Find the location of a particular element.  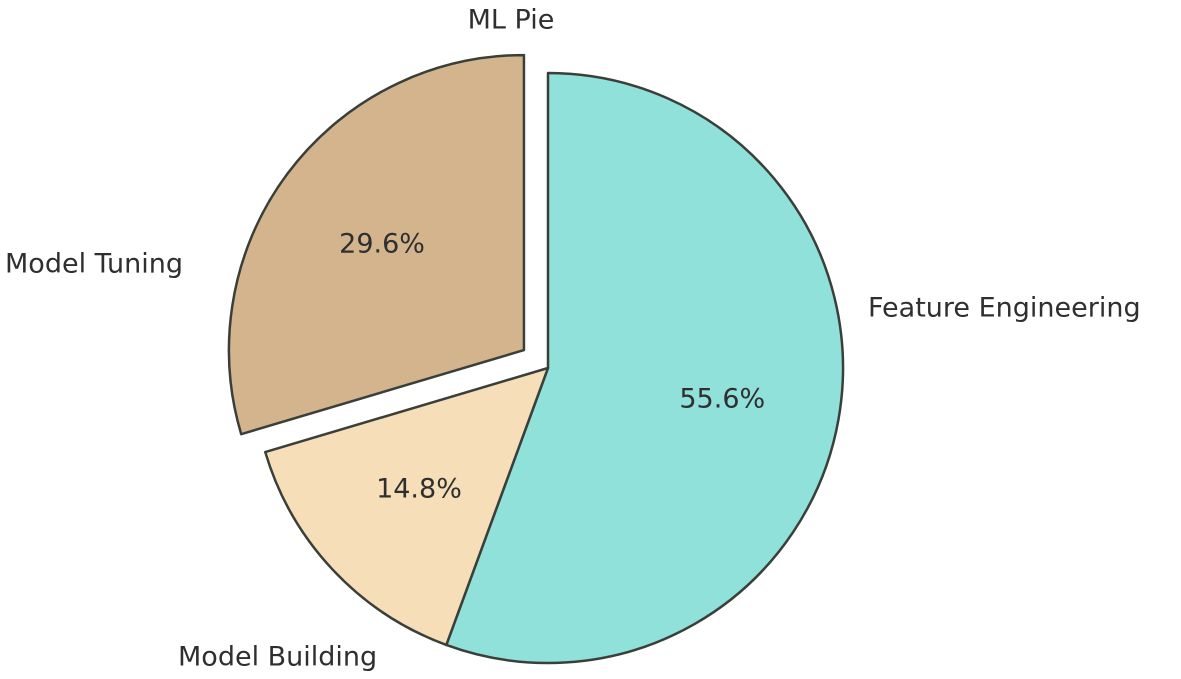

pie-category-label: Model Tuning is located at coordinates (94, 264).